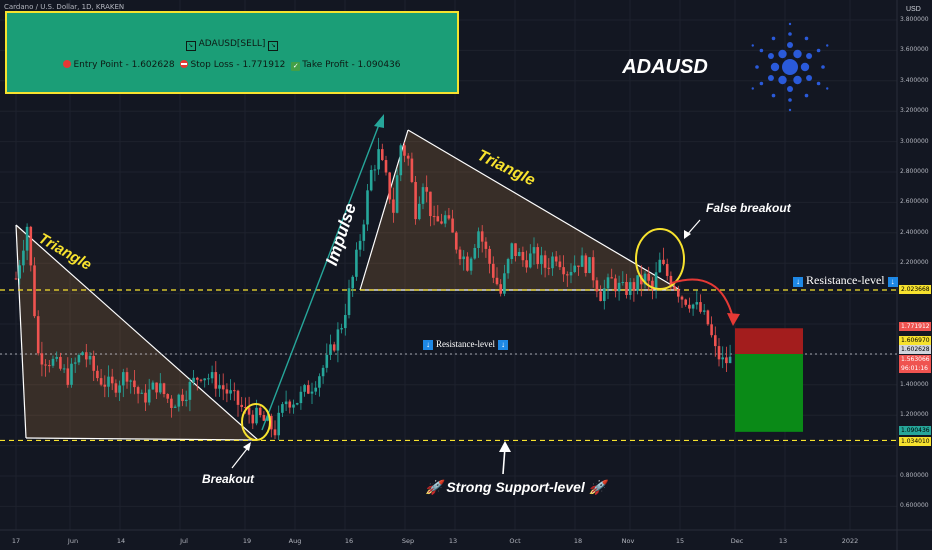  I want to click on ticker-label: ADAUSD, so click(665, 67).